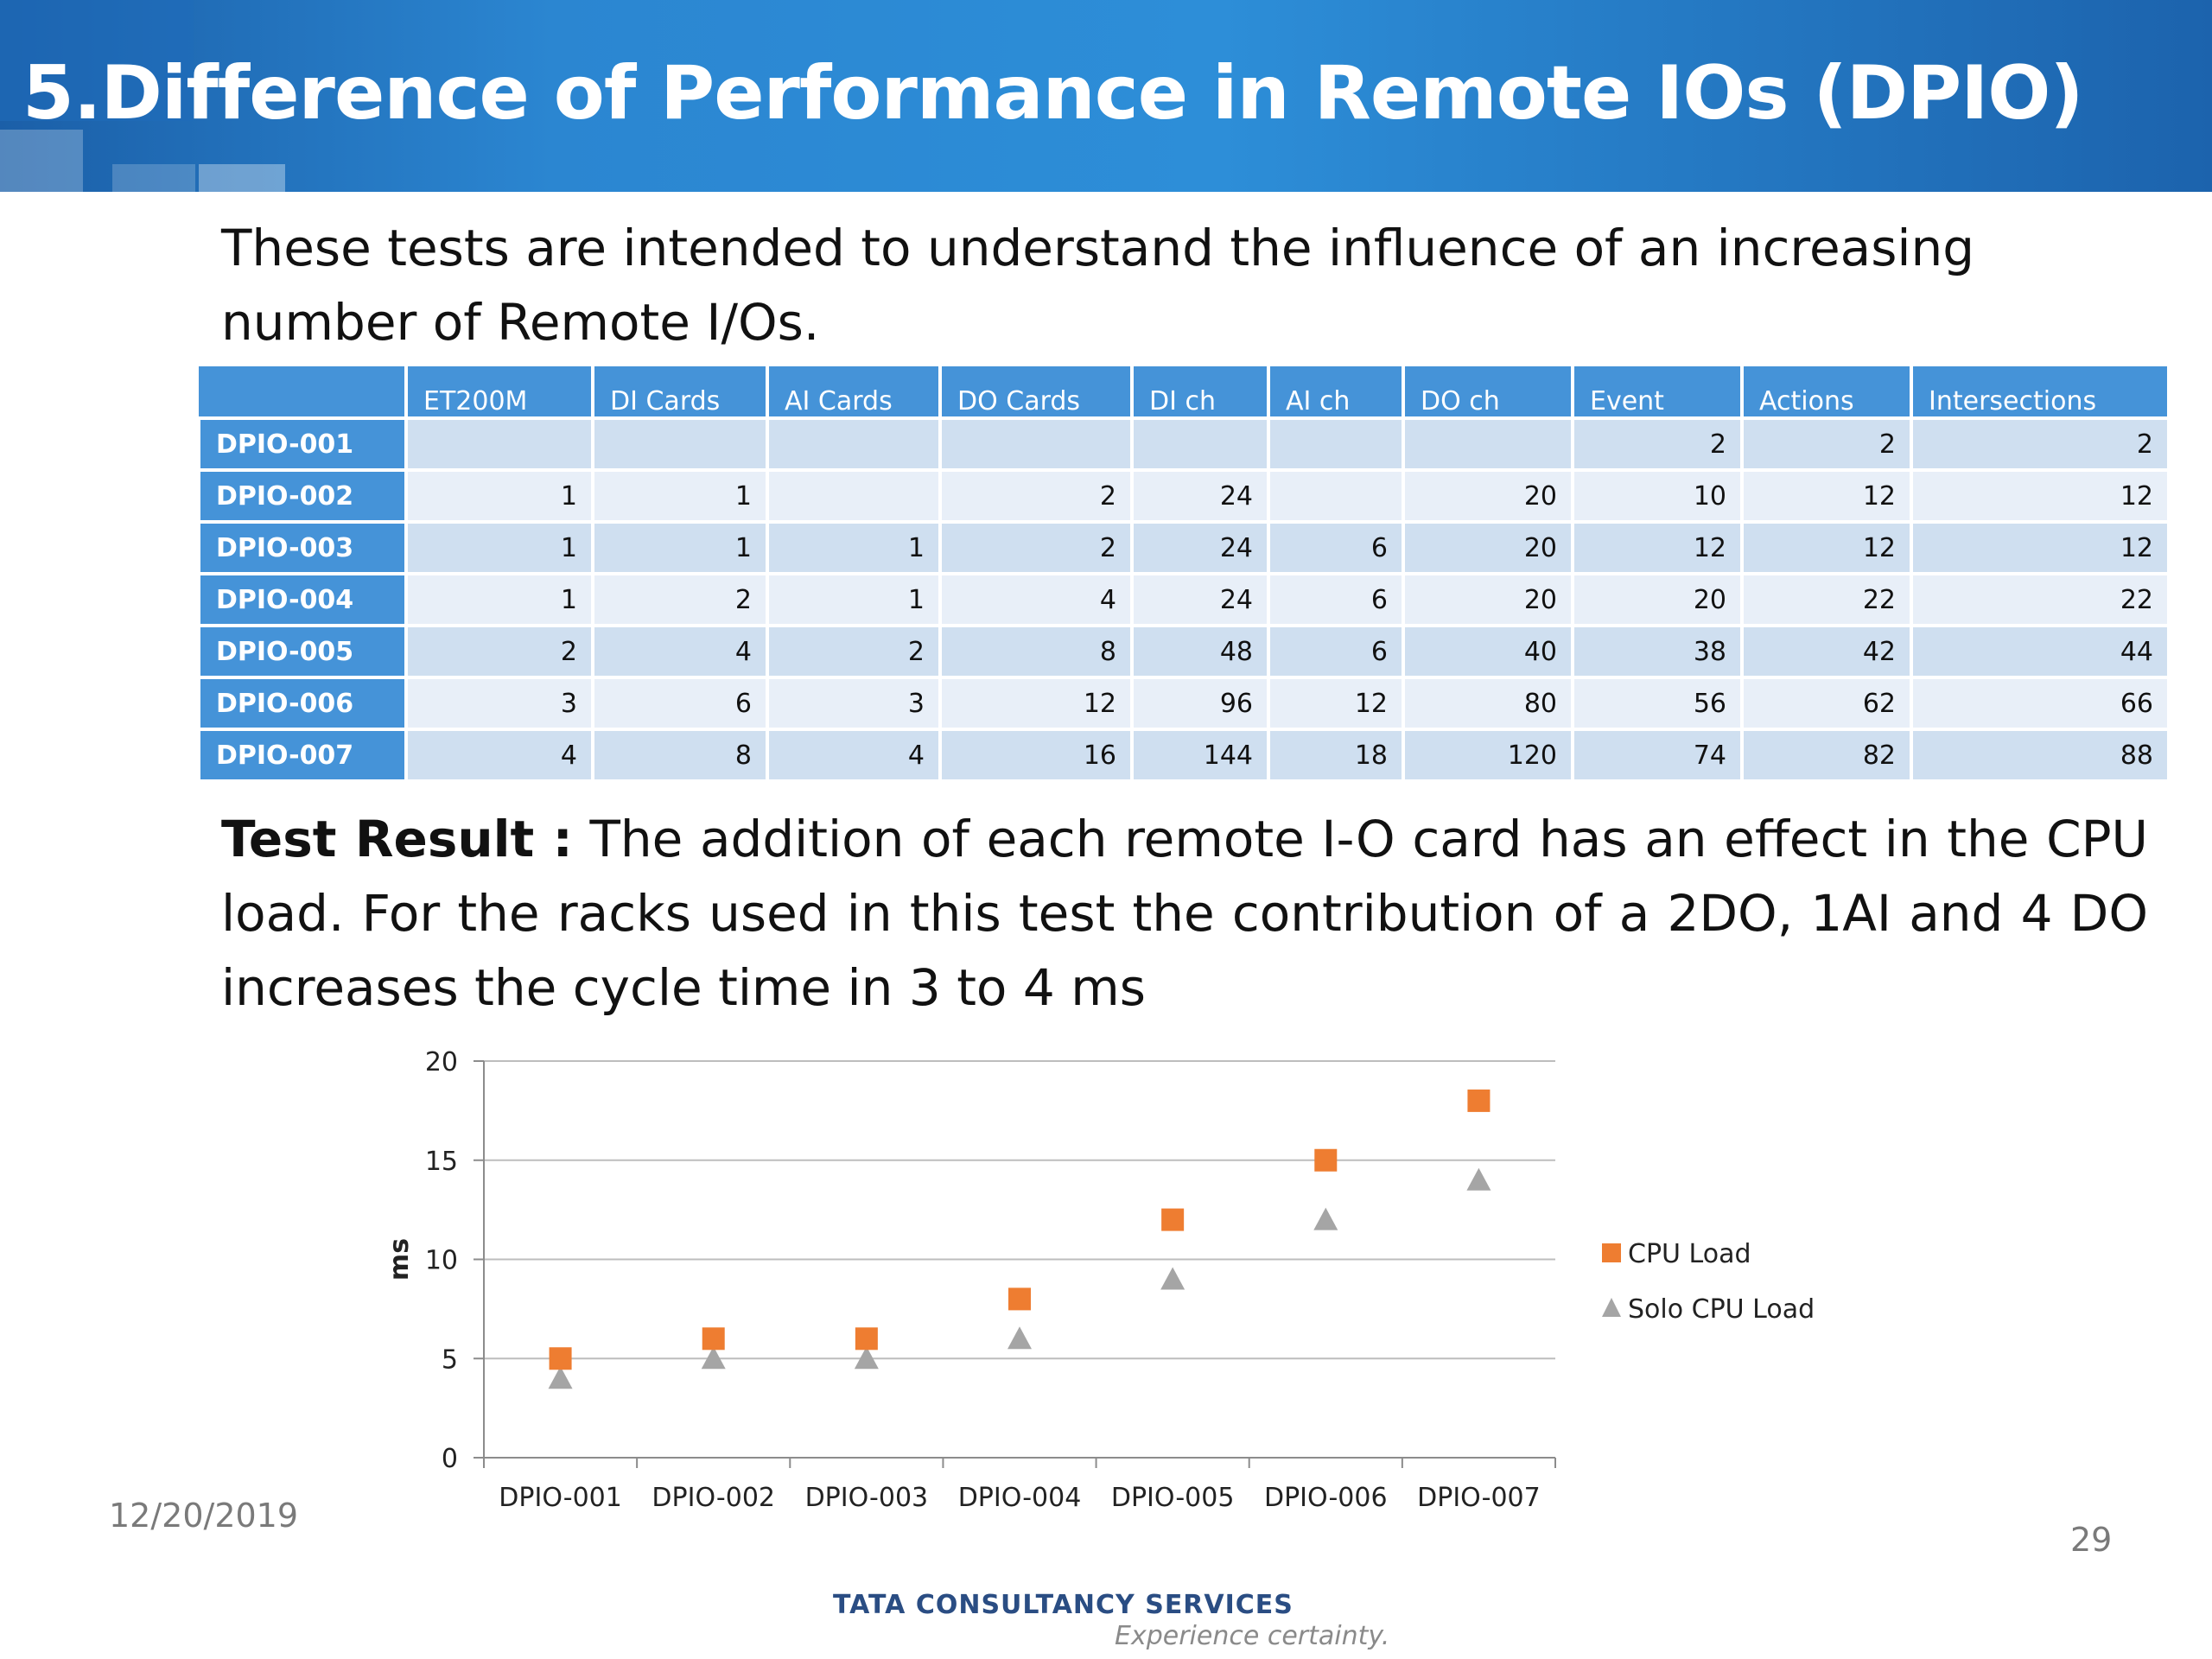 The height and width of the screenshot is (1659, 2212). What do you see at coordinates (1019, 1239) in the screenshot?
I see `chart-marks` at bounding box center [1019, 1239].